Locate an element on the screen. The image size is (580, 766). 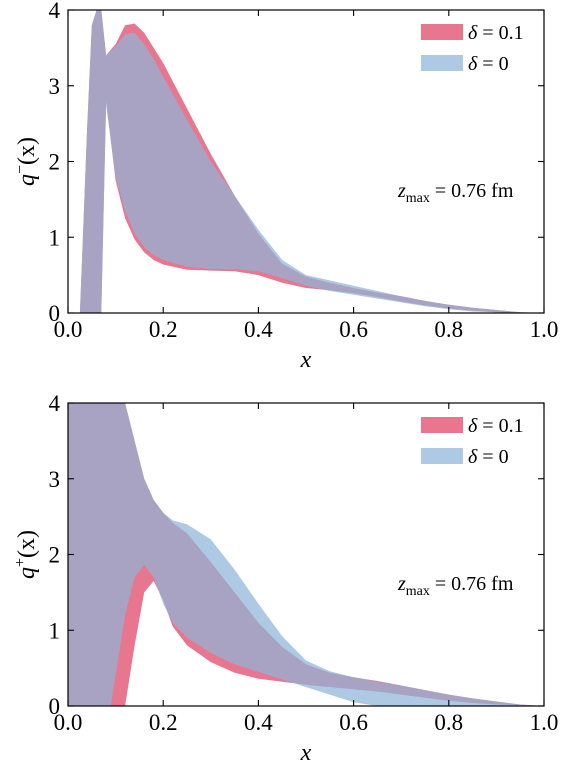
y-axis-label: q+(x) is located at coordinates (26, 554).